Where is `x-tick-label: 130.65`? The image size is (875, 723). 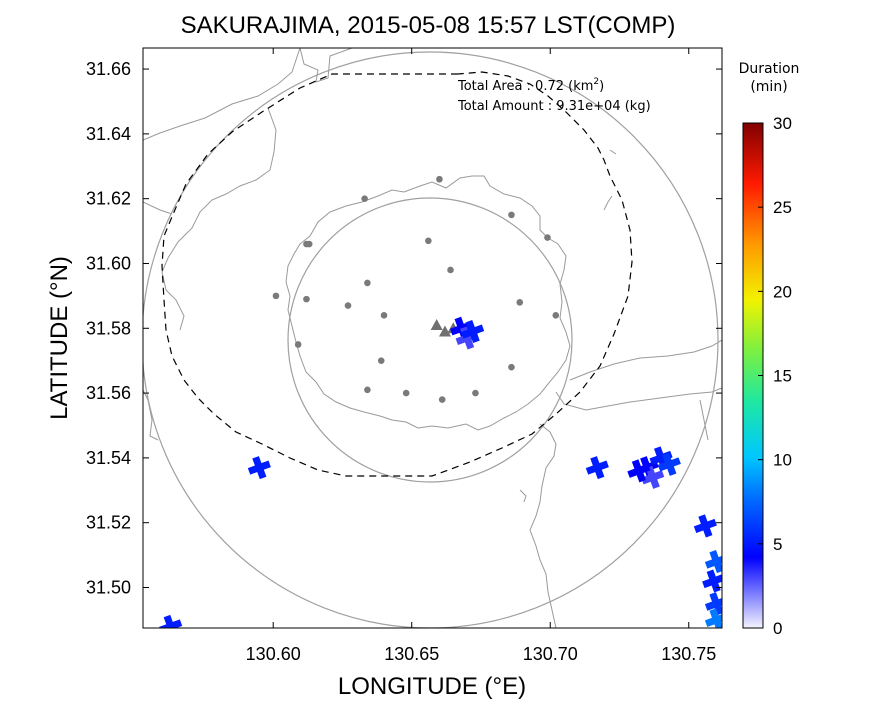
x-tick-label: 130.65 is located at coordinates (411, 654).